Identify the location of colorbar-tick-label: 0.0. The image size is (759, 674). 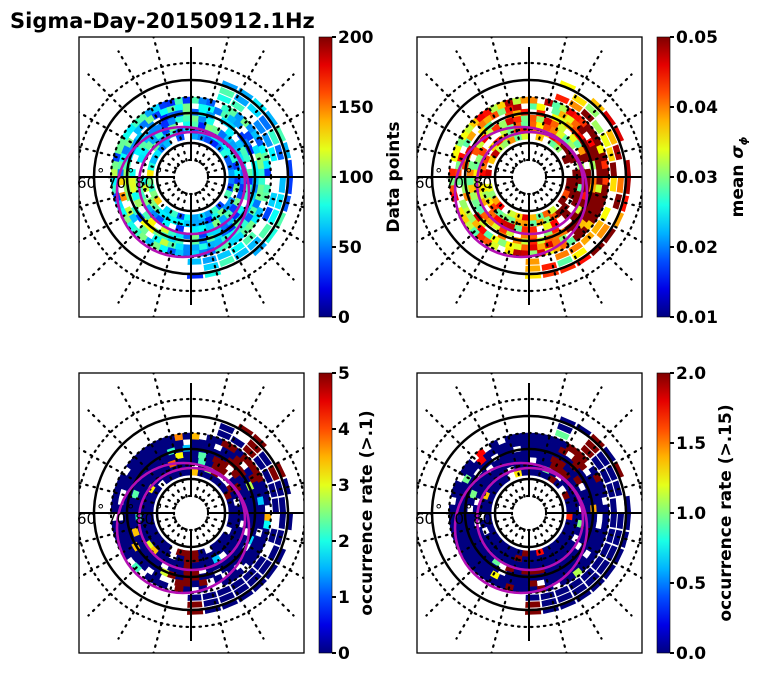
(691, 654).